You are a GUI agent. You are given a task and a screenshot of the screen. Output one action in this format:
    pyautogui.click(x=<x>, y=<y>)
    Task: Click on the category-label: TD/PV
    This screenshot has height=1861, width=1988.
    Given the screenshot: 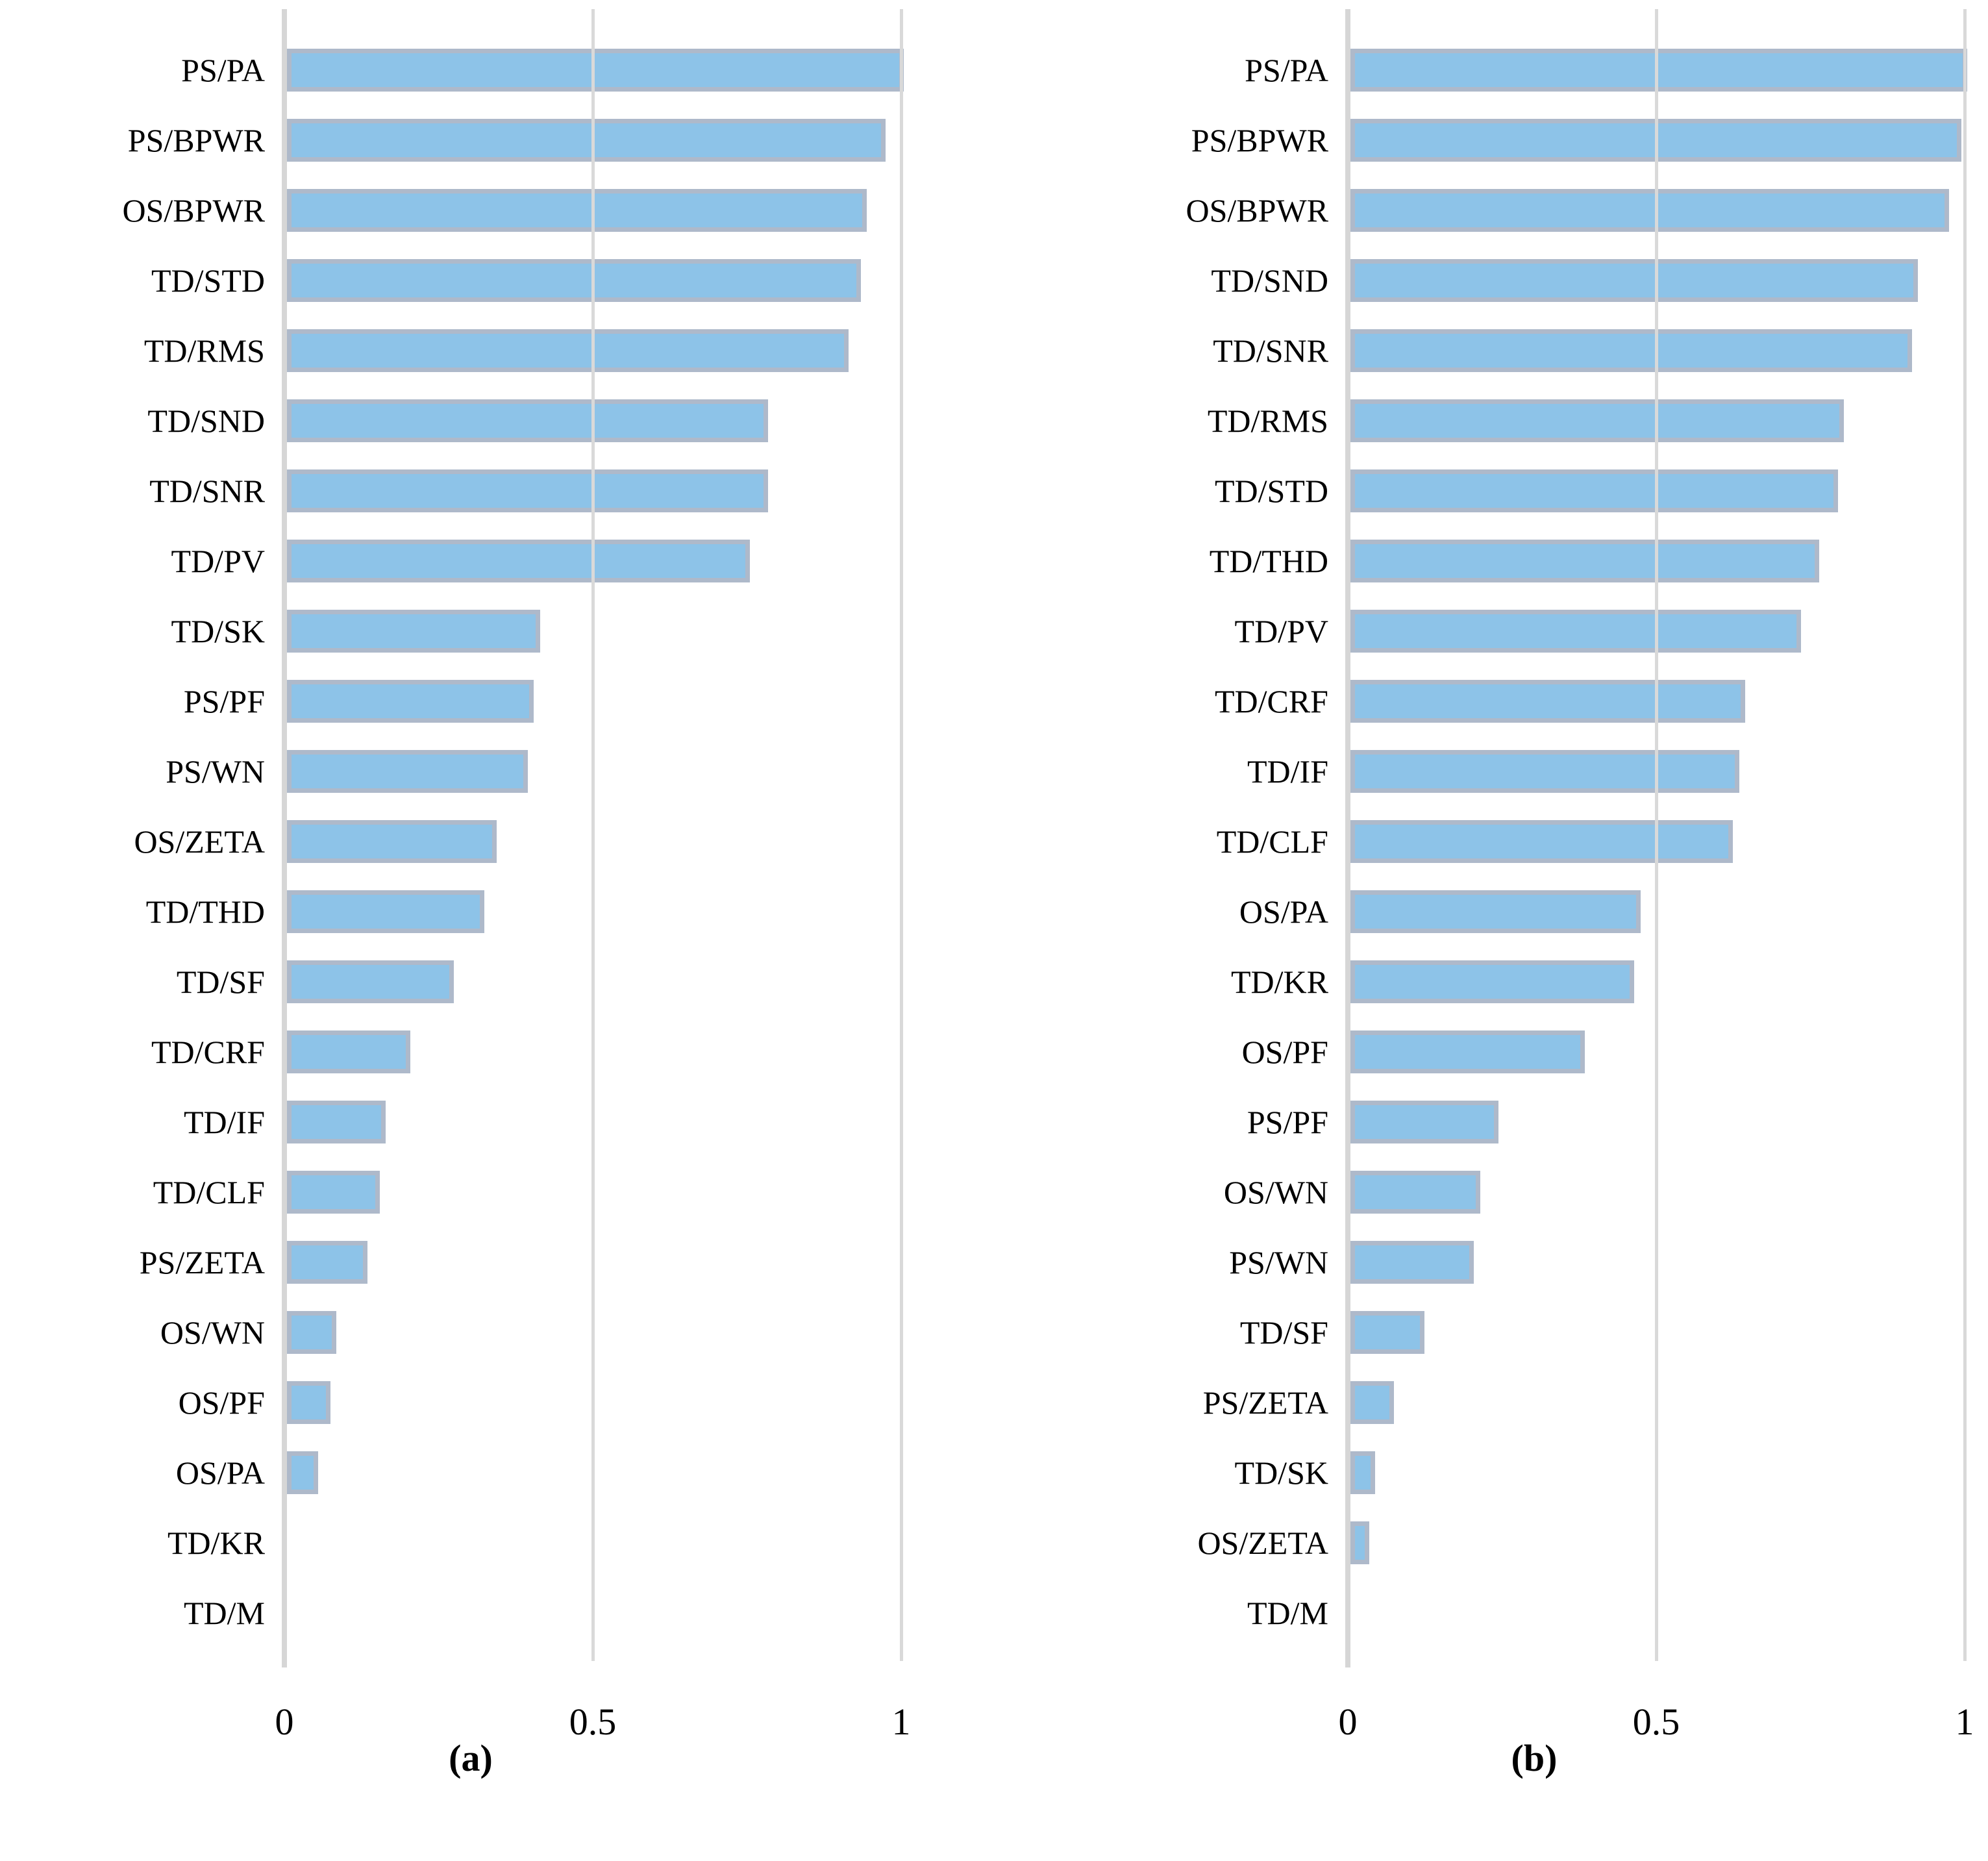 What is the action you would take?
    pyautogui.click(x=218, y=561)
    